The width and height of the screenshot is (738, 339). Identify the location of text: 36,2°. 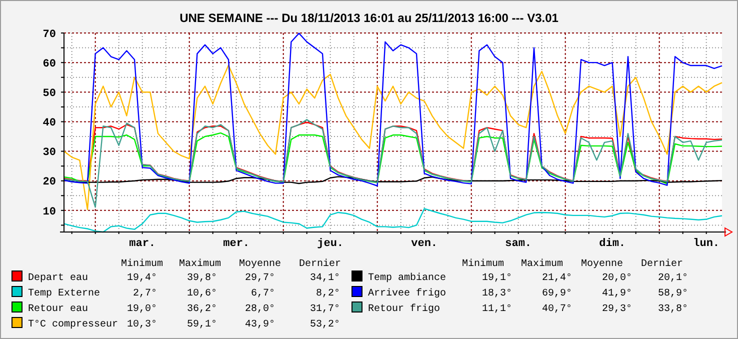
(201, 309).